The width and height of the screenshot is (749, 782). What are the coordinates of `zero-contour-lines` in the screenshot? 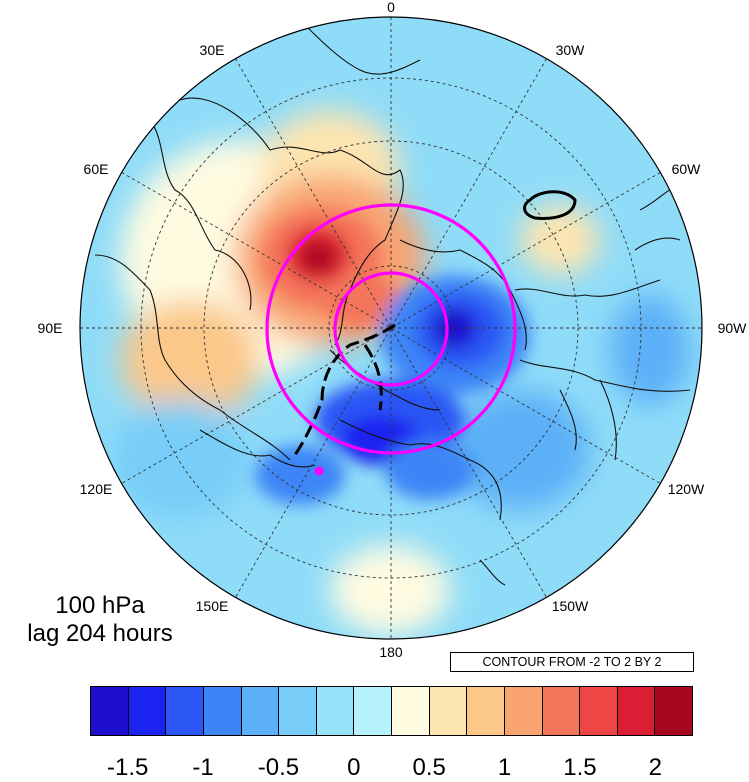 It's located at (435, 323).